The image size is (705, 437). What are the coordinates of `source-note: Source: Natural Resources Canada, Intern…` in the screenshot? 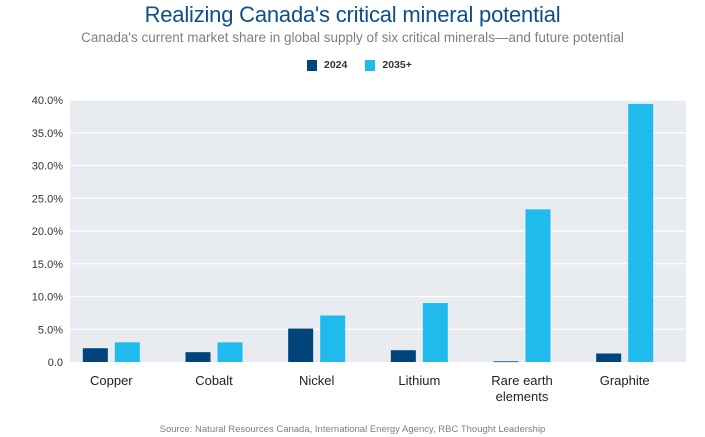 It's located at (352, 429).